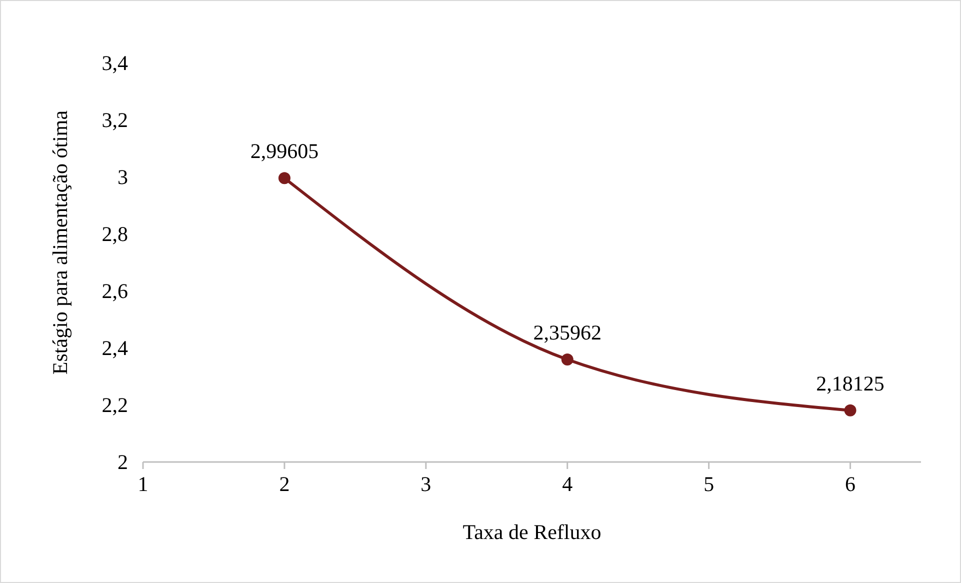  I want to click on x-axis-title: Taxa de Refluxo, so click(532, 532).